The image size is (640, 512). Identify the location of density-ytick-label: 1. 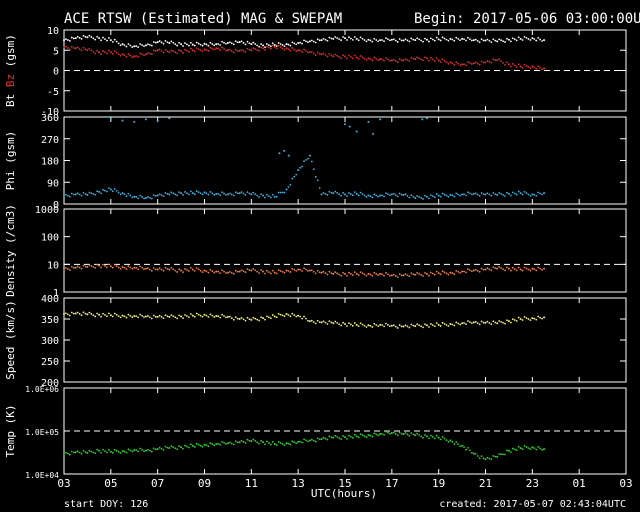
(56, 293).